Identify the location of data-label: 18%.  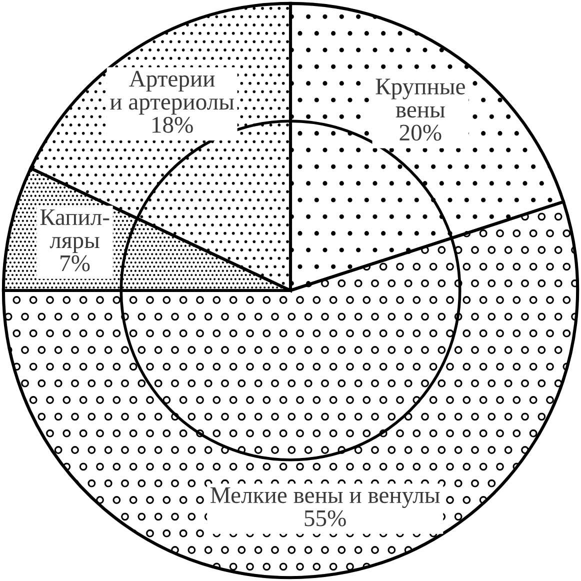
(172, 124).